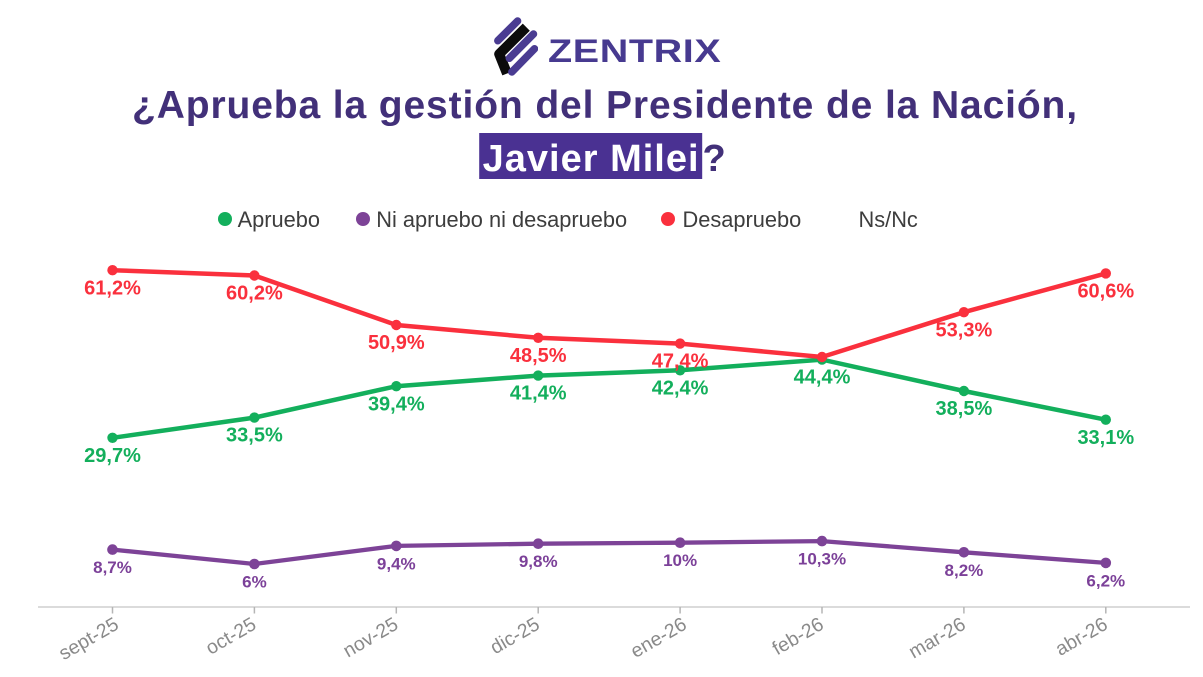 This screenshot has height=677, width=1203. Describe the element at coordinates (1105, 581) in the screenshot. I see `svg-text: 6,2%` at that location.